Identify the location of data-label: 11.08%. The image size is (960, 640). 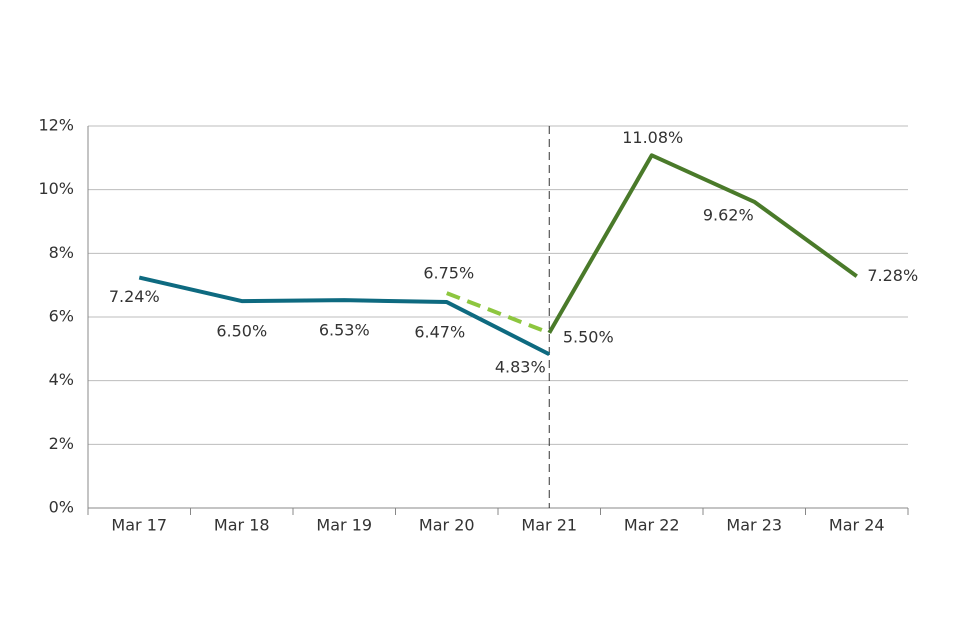
(652, 137).